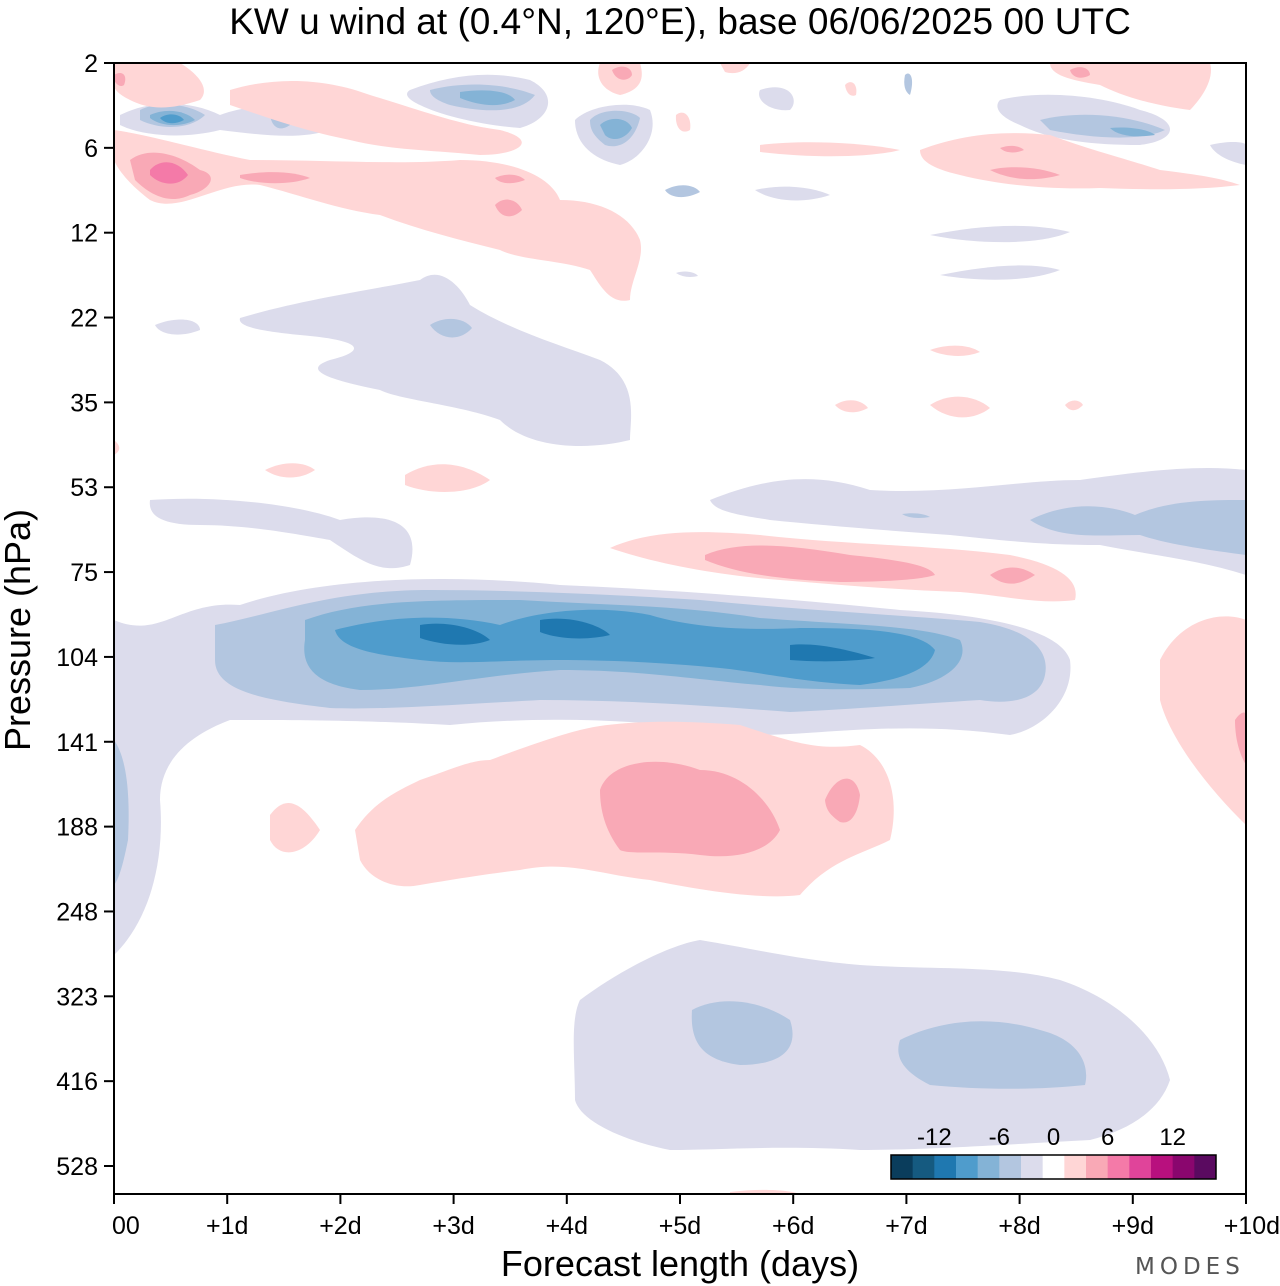  I want to click on y-tick-label: 528, so click(77, 1167).